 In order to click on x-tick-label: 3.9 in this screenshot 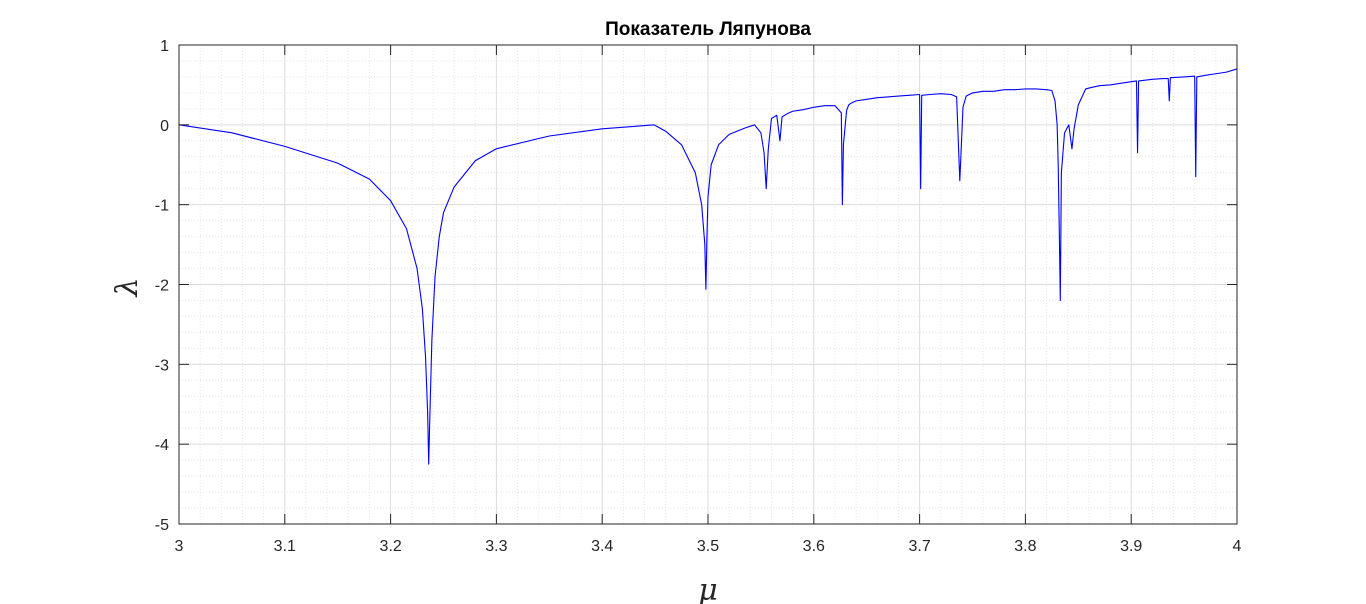, I will do `click(1131, 546)`.